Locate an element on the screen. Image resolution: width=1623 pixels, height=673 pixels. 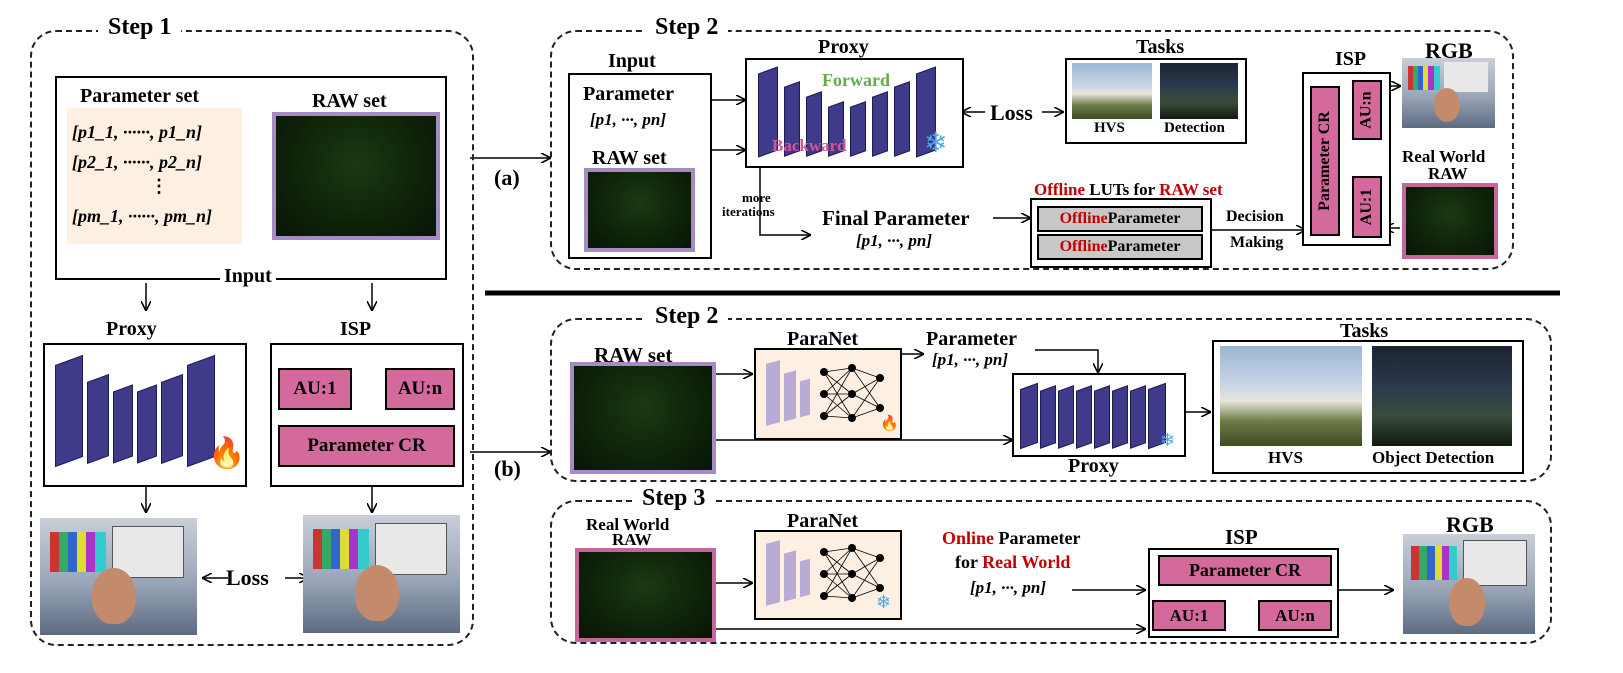
step1-isp-label: ISP is located at coordinates (355, 329).